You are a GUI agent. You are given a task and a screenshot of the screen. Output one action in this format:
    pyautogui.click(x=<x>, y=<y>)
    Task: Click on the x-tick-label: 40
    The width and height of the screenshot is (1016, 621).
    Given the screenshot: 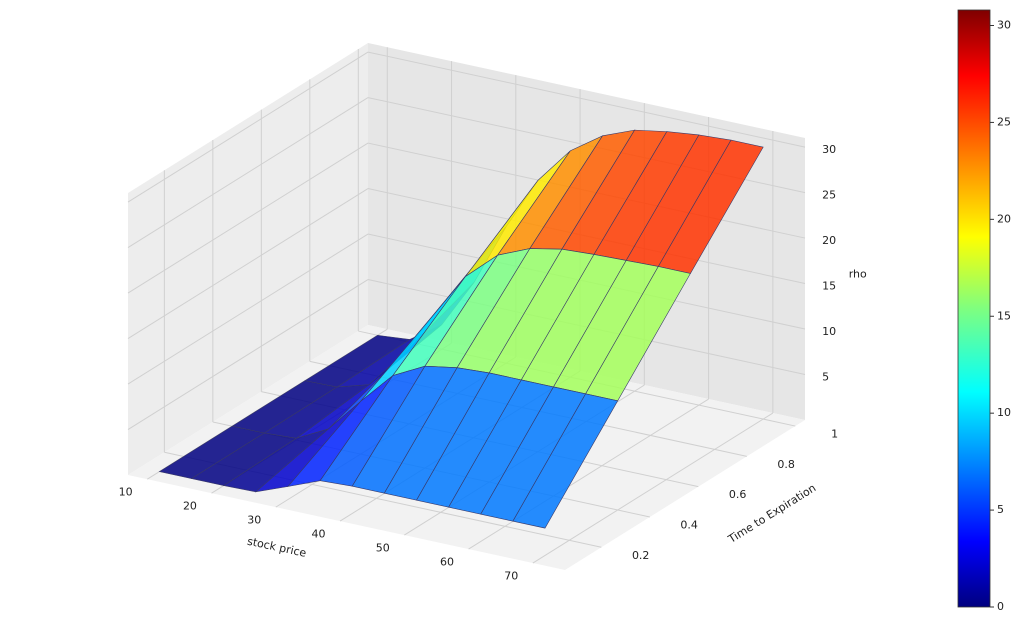 What is the action you would take?
    pyautogui.click(x=318, y=534)
    